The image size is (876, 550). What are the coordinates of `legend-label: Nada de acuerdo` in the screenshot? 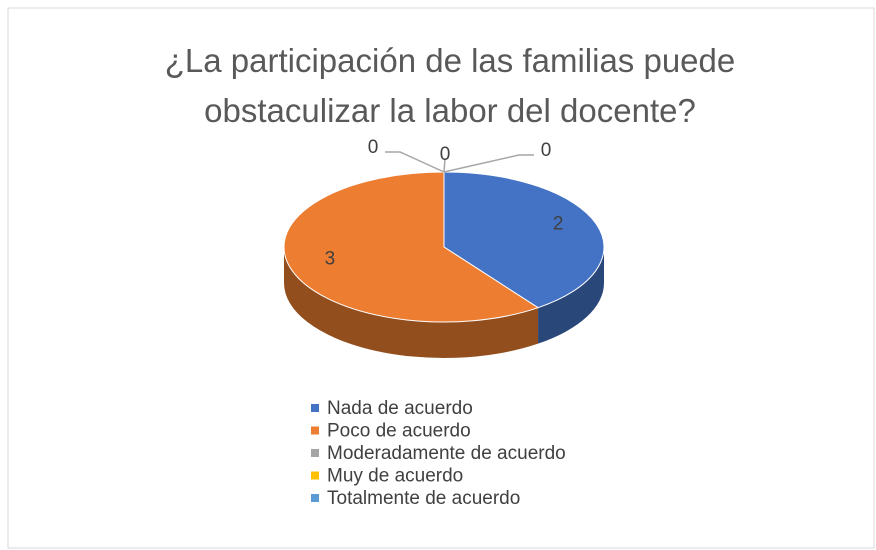 It's located at (400, 408).